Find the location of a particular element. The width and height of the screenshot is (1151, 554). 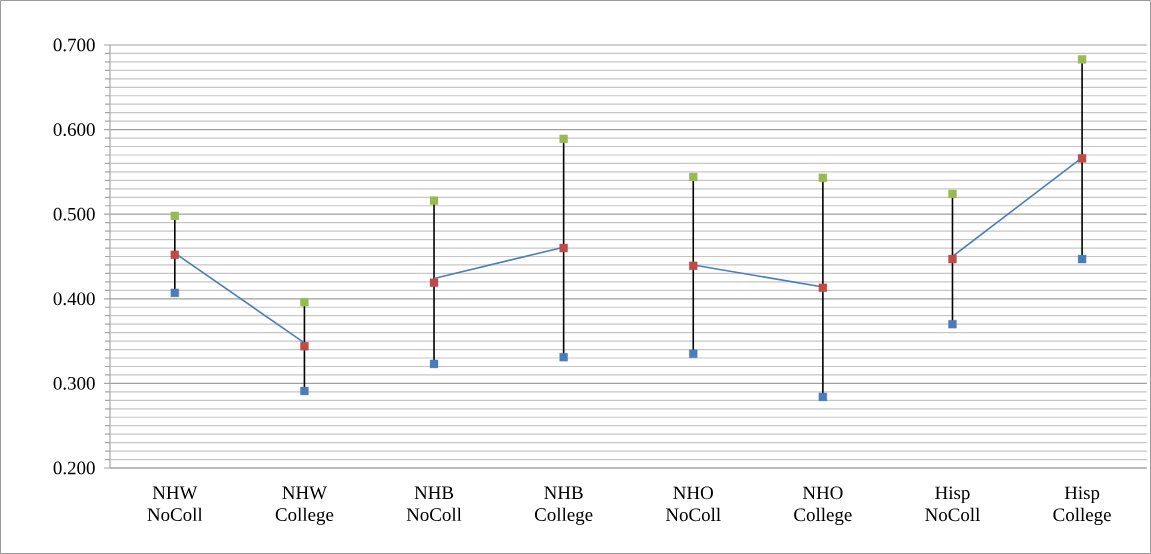

x-tick-label: NHO College is located at coordinates (823, 506).